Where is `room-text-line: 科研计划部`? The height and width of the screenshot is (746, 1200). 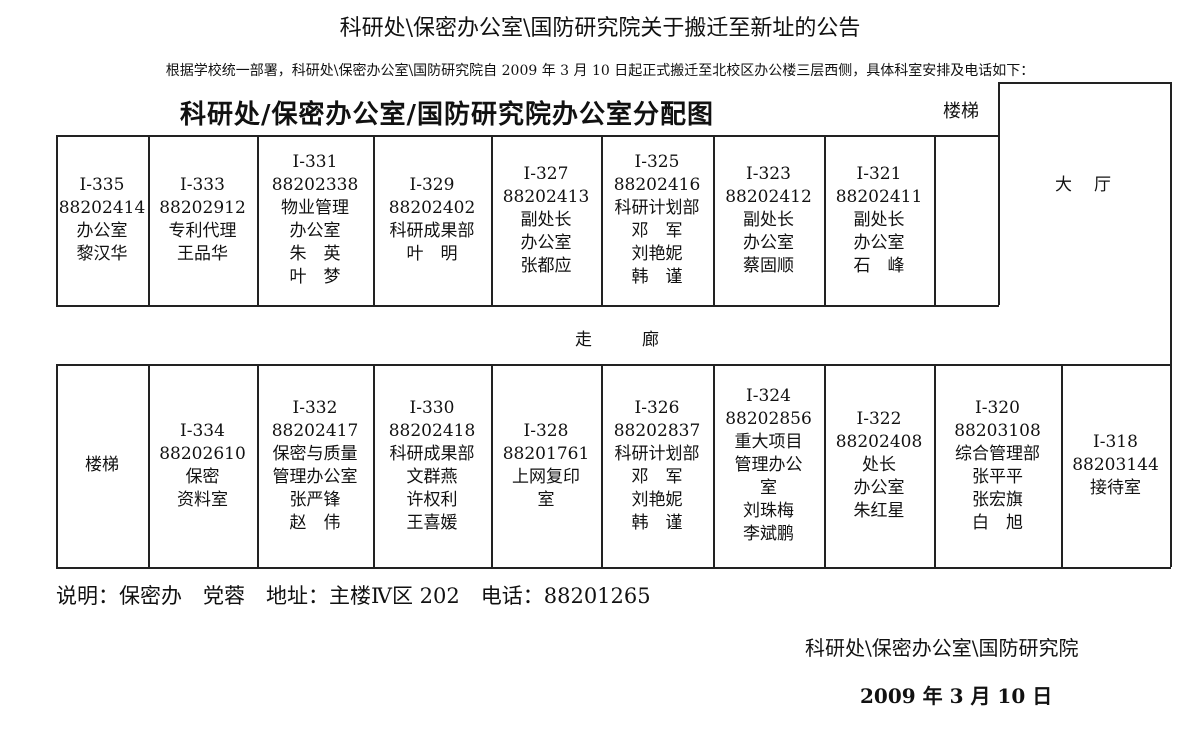
room-text-line: 科研计划部 is located at coordinates (657, 208).